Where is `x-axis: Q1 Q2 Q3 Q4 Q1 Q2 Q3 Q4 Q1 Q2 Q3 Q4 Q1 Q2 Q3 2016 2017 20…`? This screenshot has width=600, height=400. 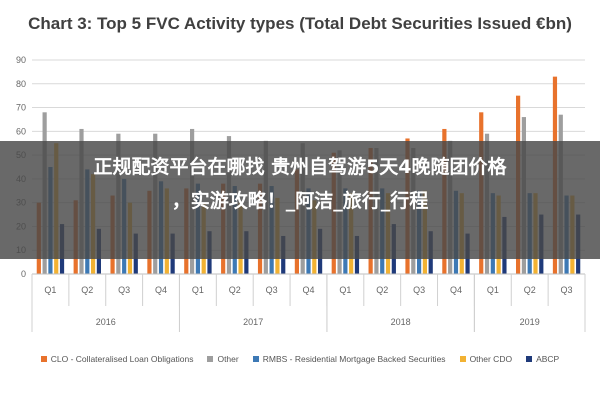
x-axis: Q1 Q2 Q3 Q4 Q1 Q2 Q3 Q4 Q1 Q2 Q3 Q4 Q1 Q2 Q3 2016 2017 20… is located at coordinates (308, 302).